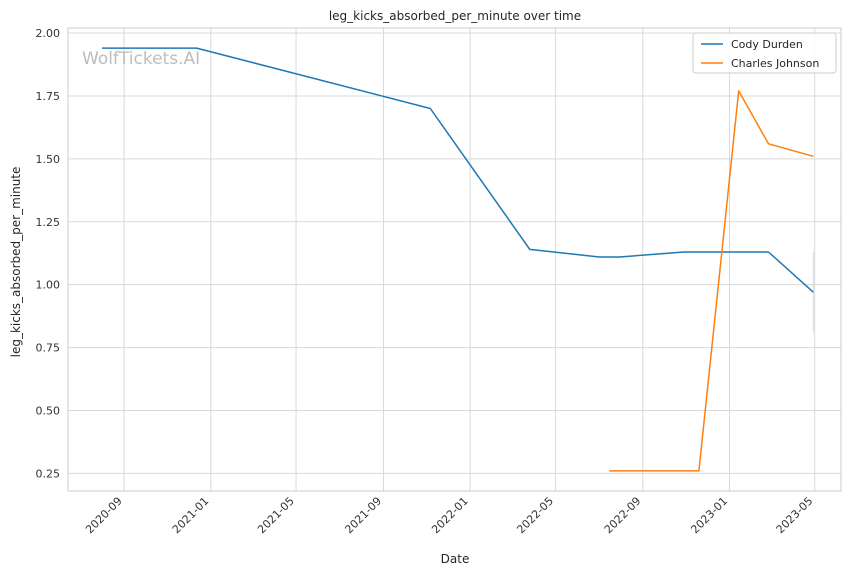 The image size is (852, 575). Describe the element at coordinates (455, 16) in the screenshot. I see `chart-title: leg_kicks_absorbed_per_minute over time` at that location.